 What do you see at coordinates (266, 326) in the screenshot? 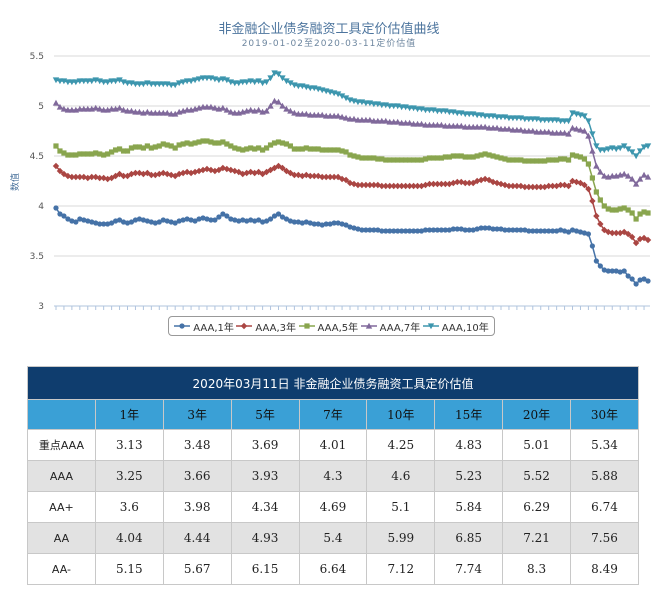
I see `legend-item: AAA,3年` at bounding box center [266, 326].